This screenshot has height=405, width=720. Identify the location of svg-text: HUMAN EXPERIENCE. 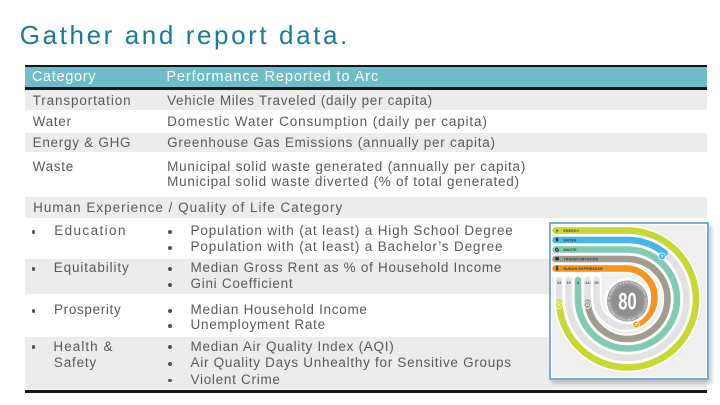
(584, 269).